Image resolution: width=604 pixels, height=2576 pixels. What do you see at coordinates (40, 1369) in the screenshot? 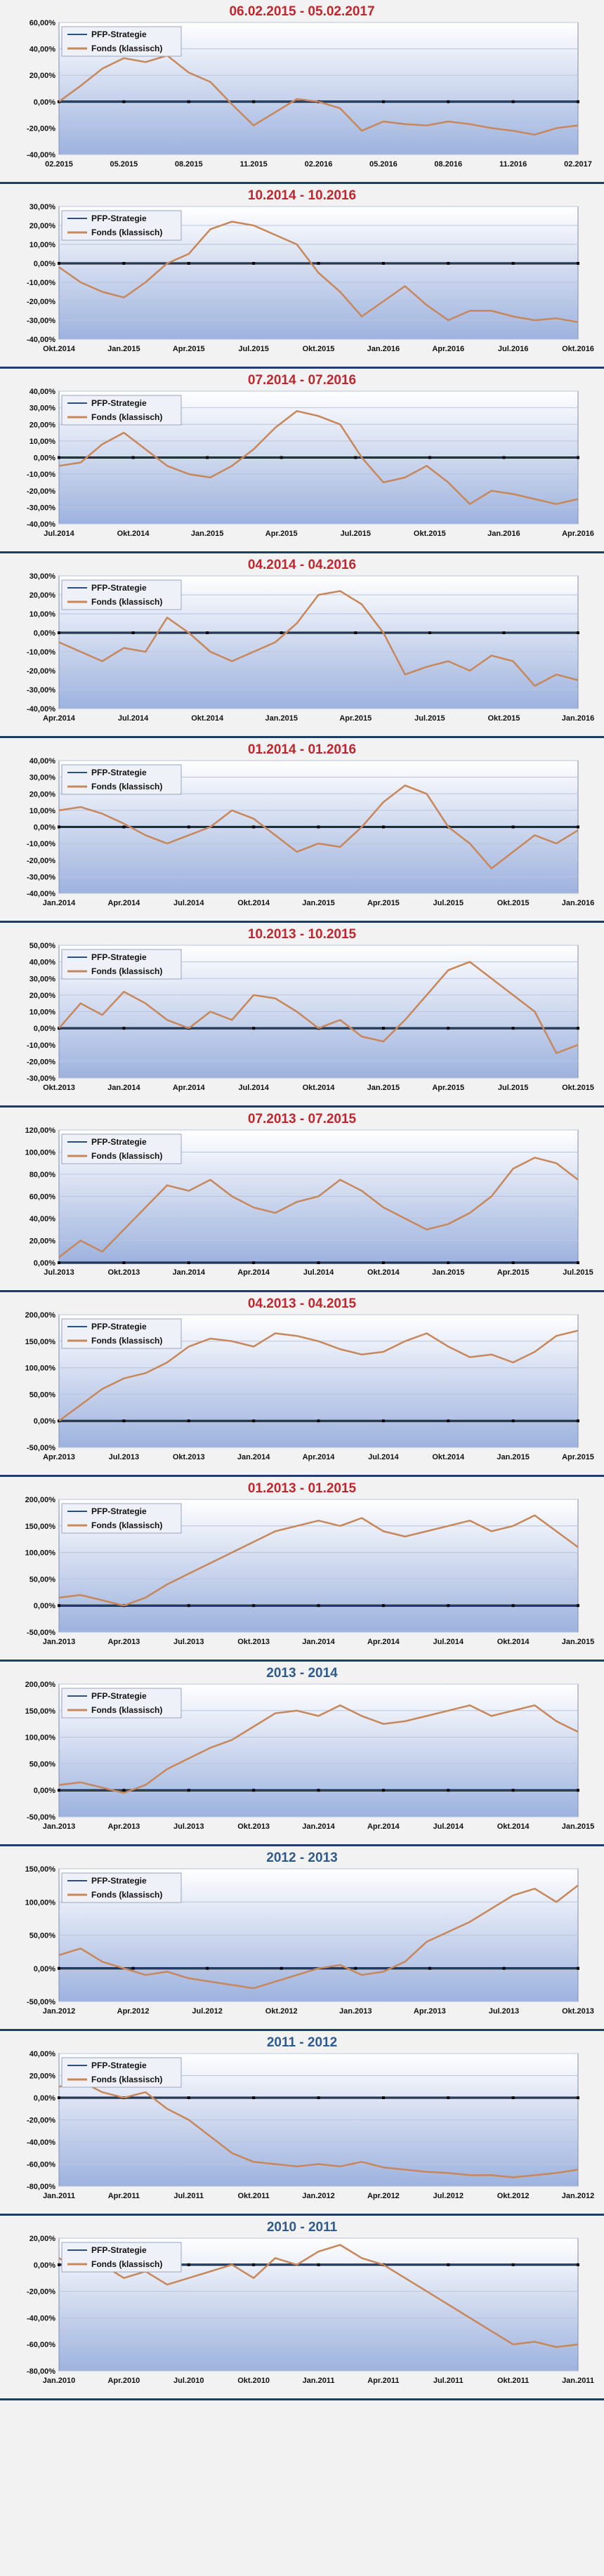
I see `y-tick-label: 100,00%` at bounding box center [40, 1369].